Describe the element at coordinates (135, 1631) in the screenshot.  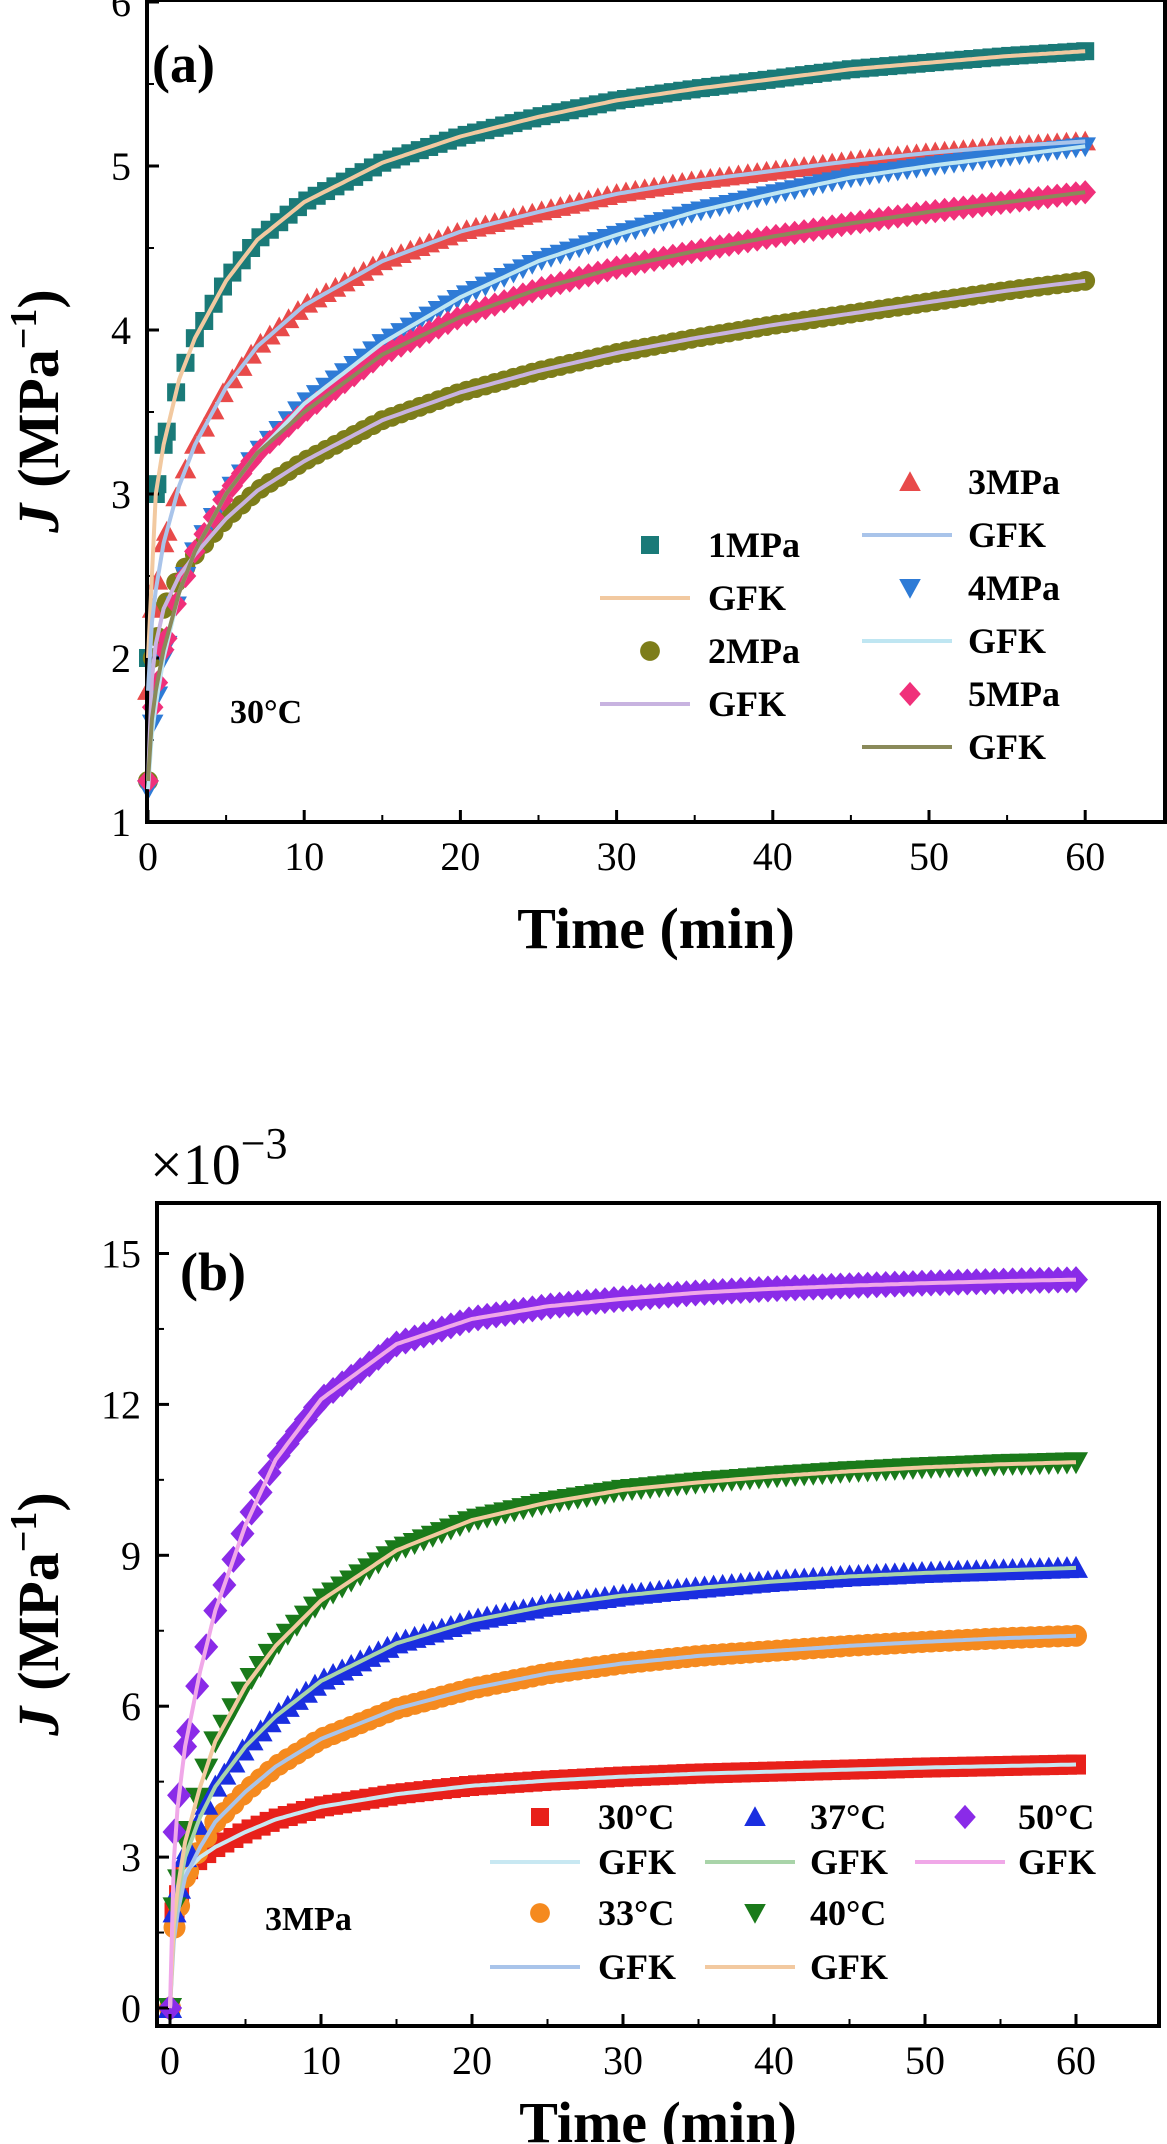
I see `panel-b-y-axis: 0 3 6 9 12 15` at that location.